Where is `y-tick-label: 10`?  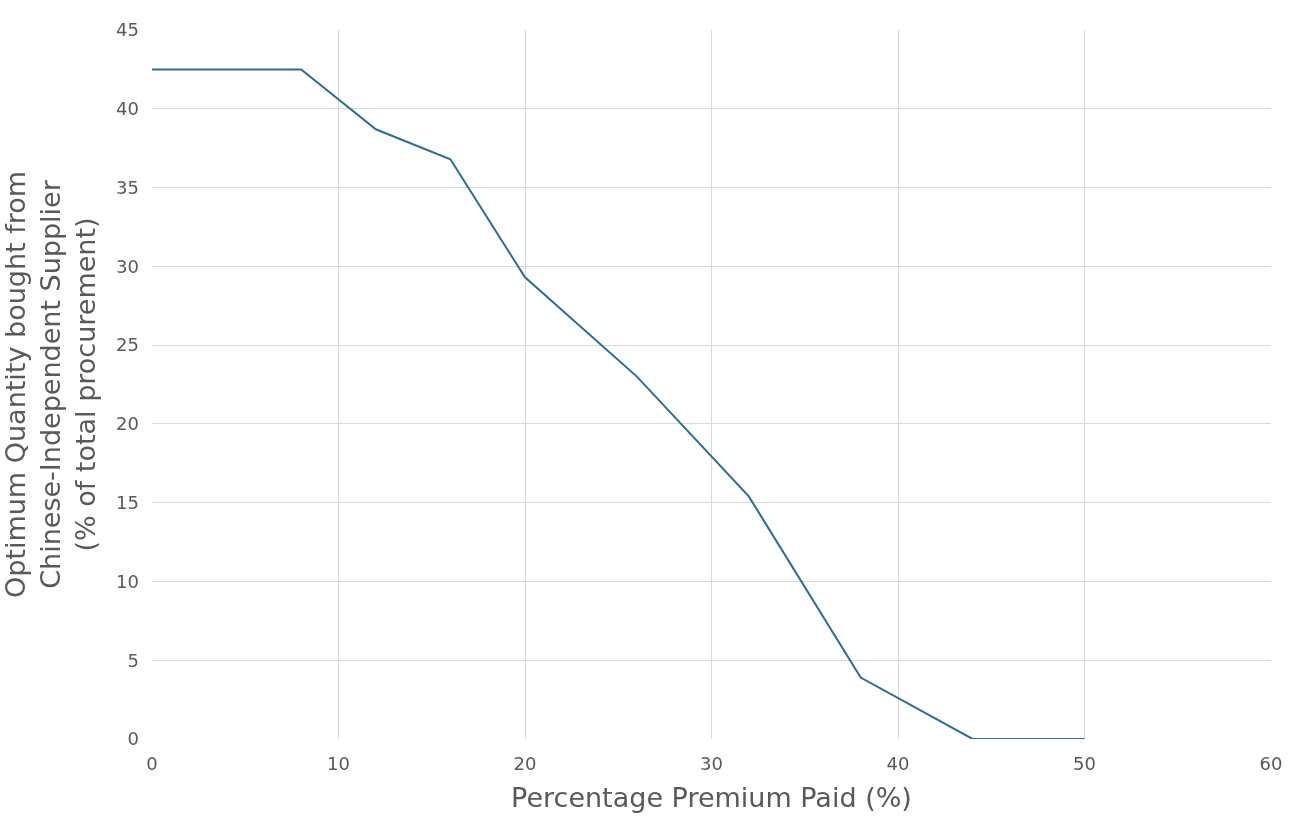 y-tick-label: 10 is located at coordinates (127, 581).